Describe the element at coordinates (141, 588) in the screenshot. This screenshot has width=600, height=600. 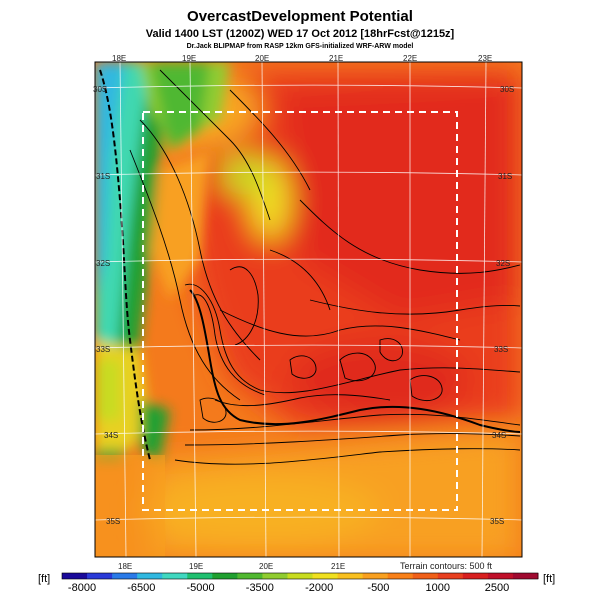
I see `colorbar-tick-label: -6500` at that location.